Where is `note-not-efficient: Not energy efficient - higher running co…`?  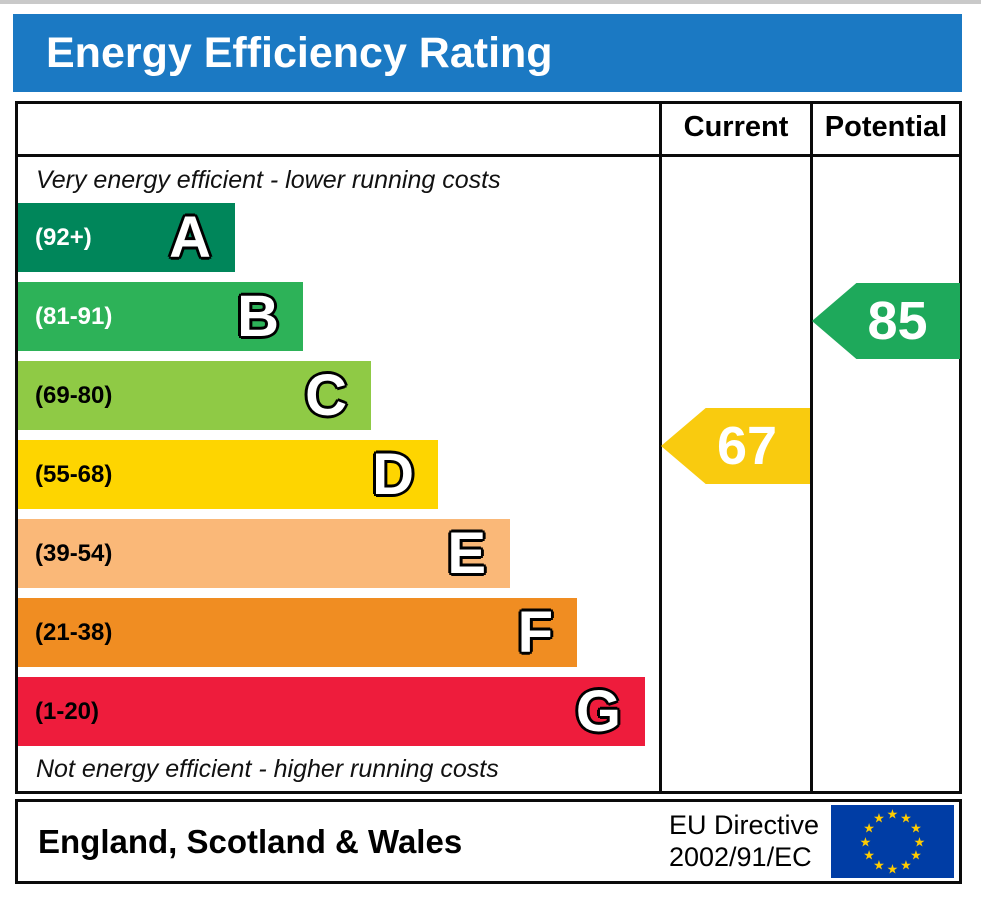
note-not-efficient: Not energy efficient - higher running co… is located at coordinates (267, 769).